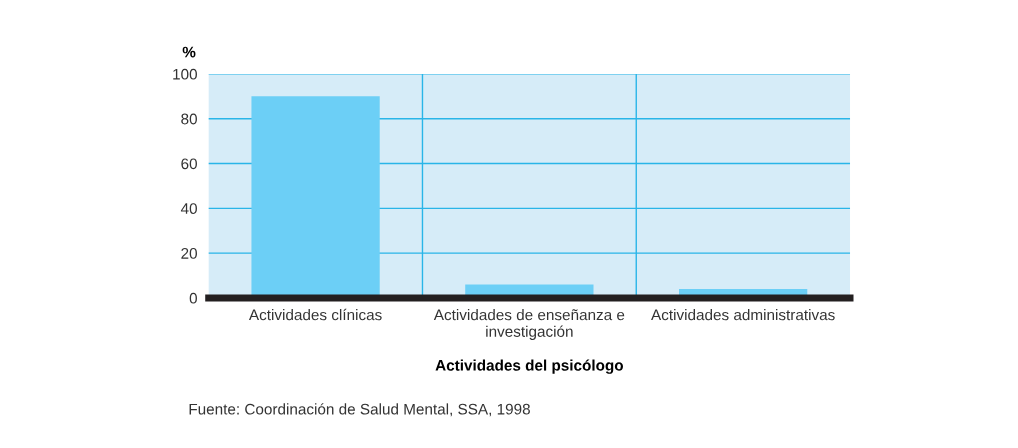  I want to click on y-tick-label: 80, so click(189, 119).